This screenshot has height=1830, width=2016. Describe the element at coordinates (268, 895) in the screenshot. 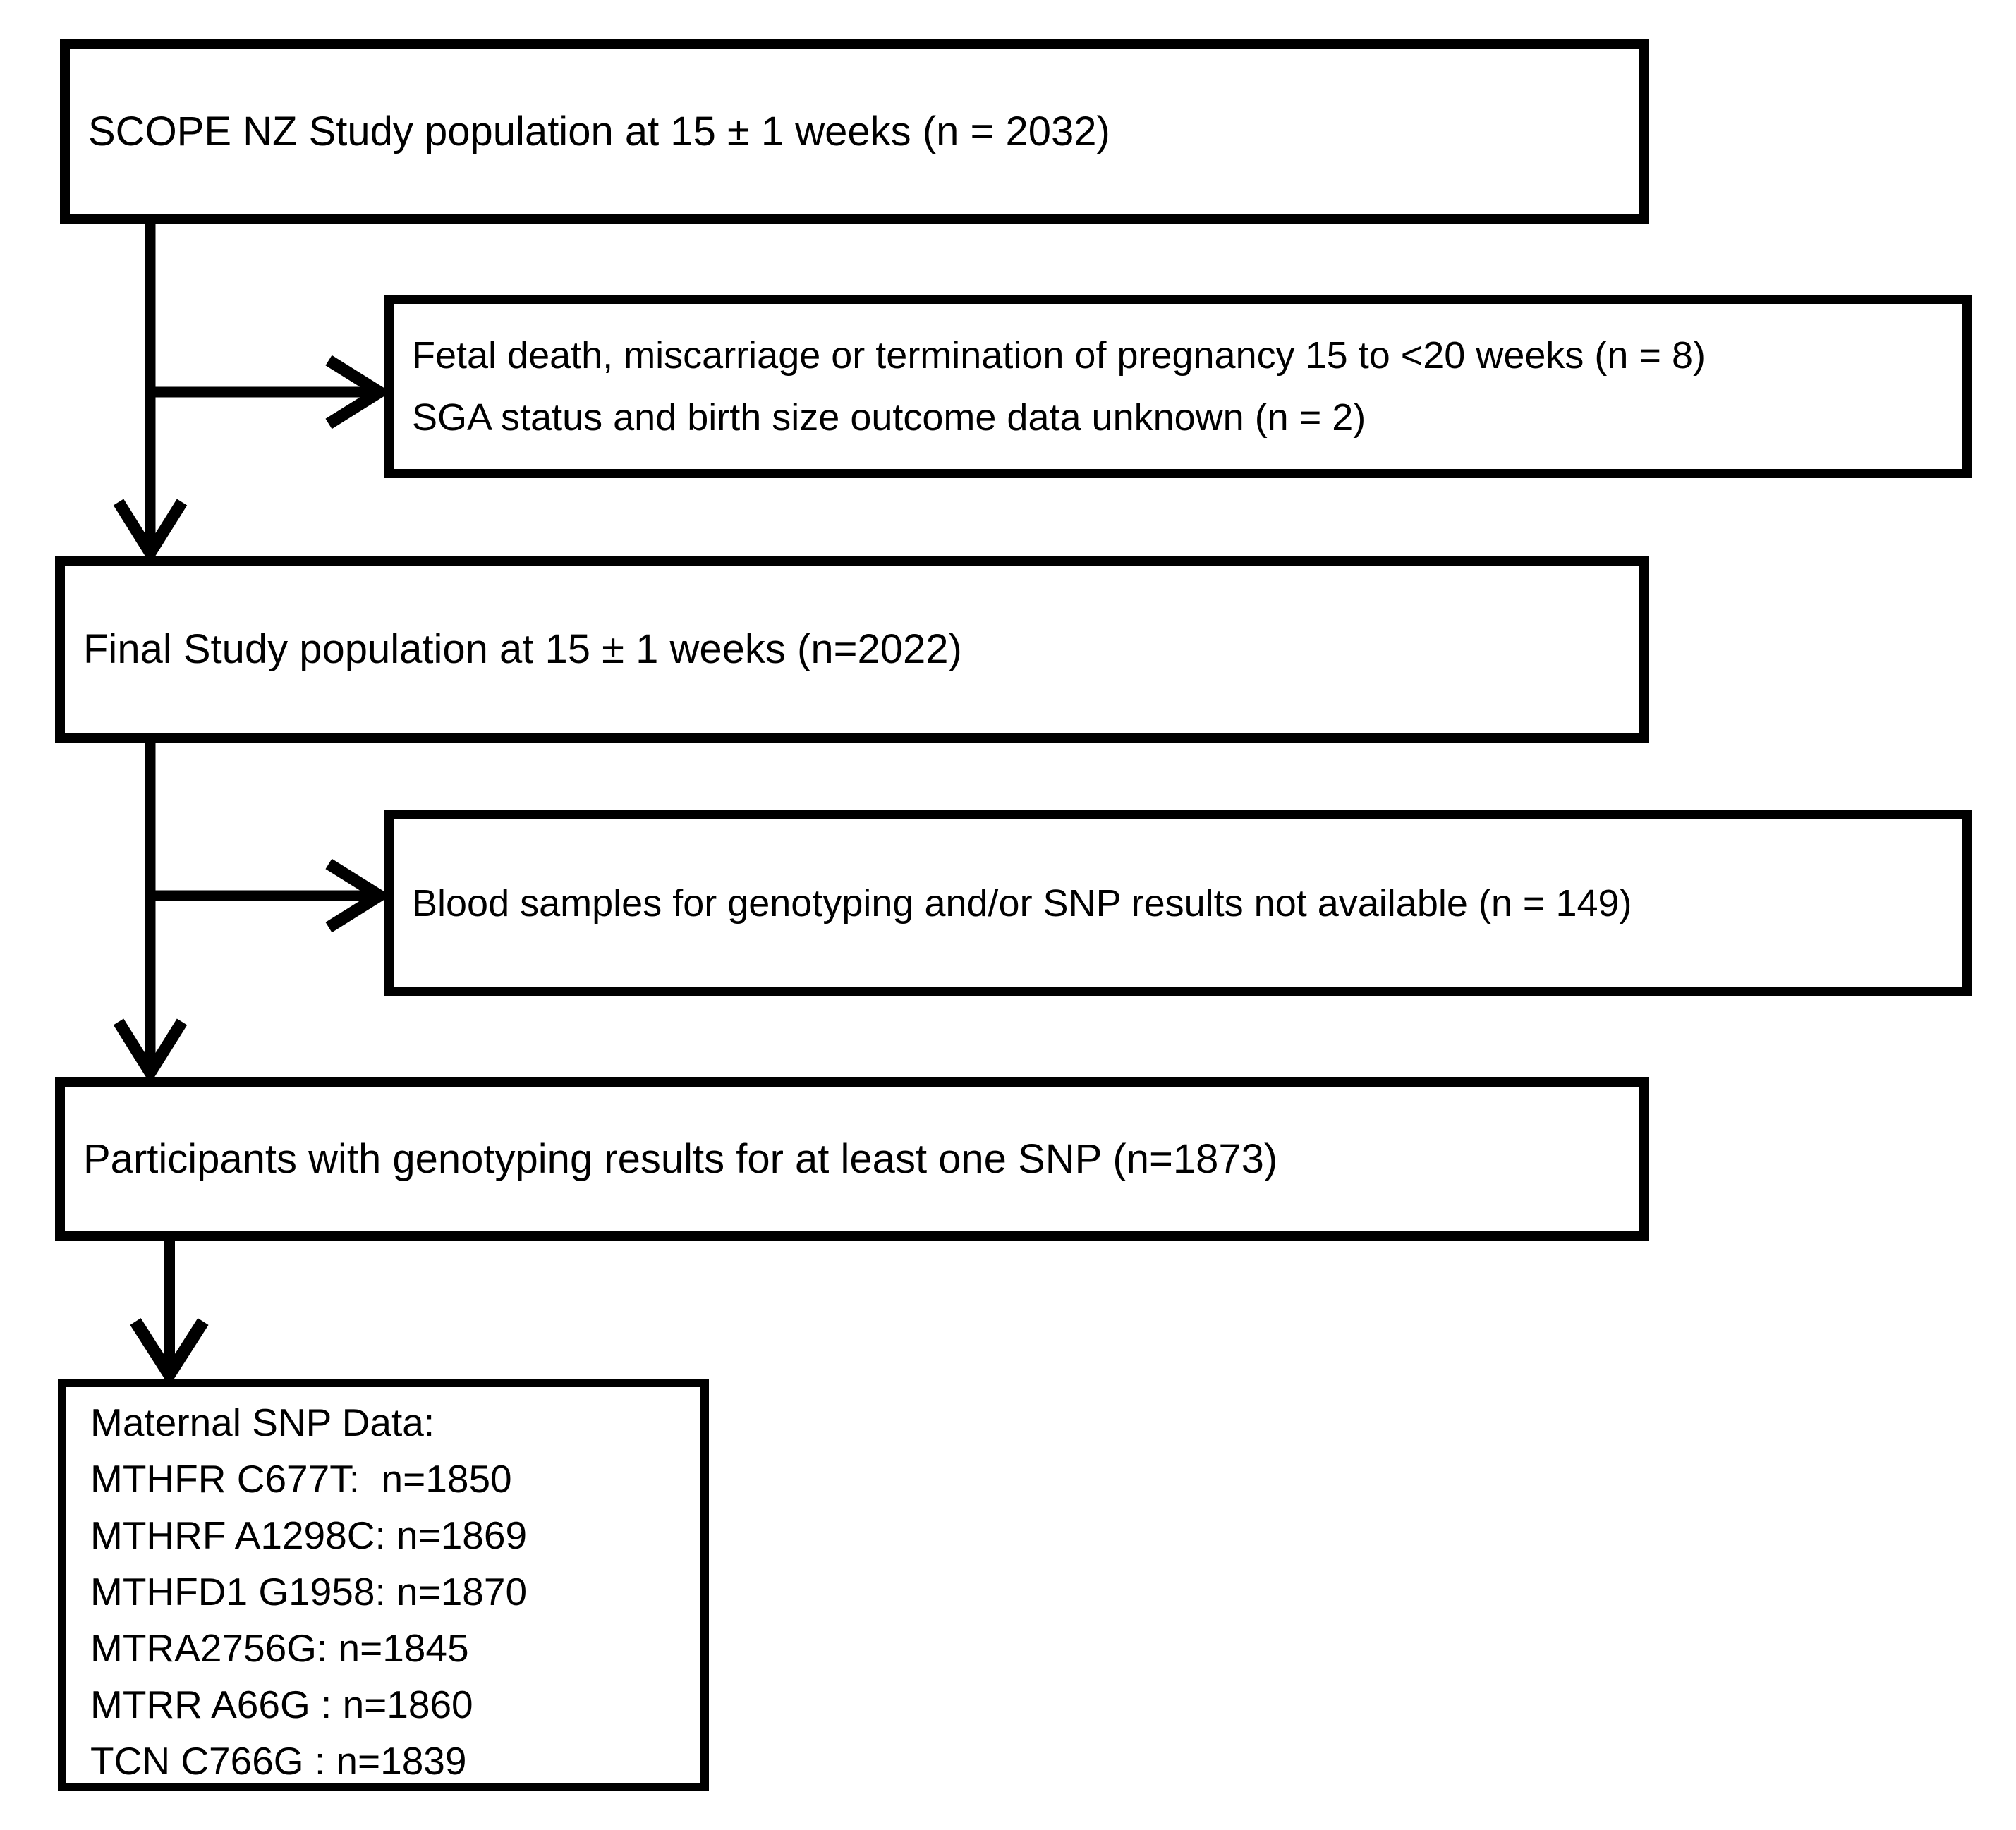

I see `arrow-to-no-genotyping-exclusion` at that location.